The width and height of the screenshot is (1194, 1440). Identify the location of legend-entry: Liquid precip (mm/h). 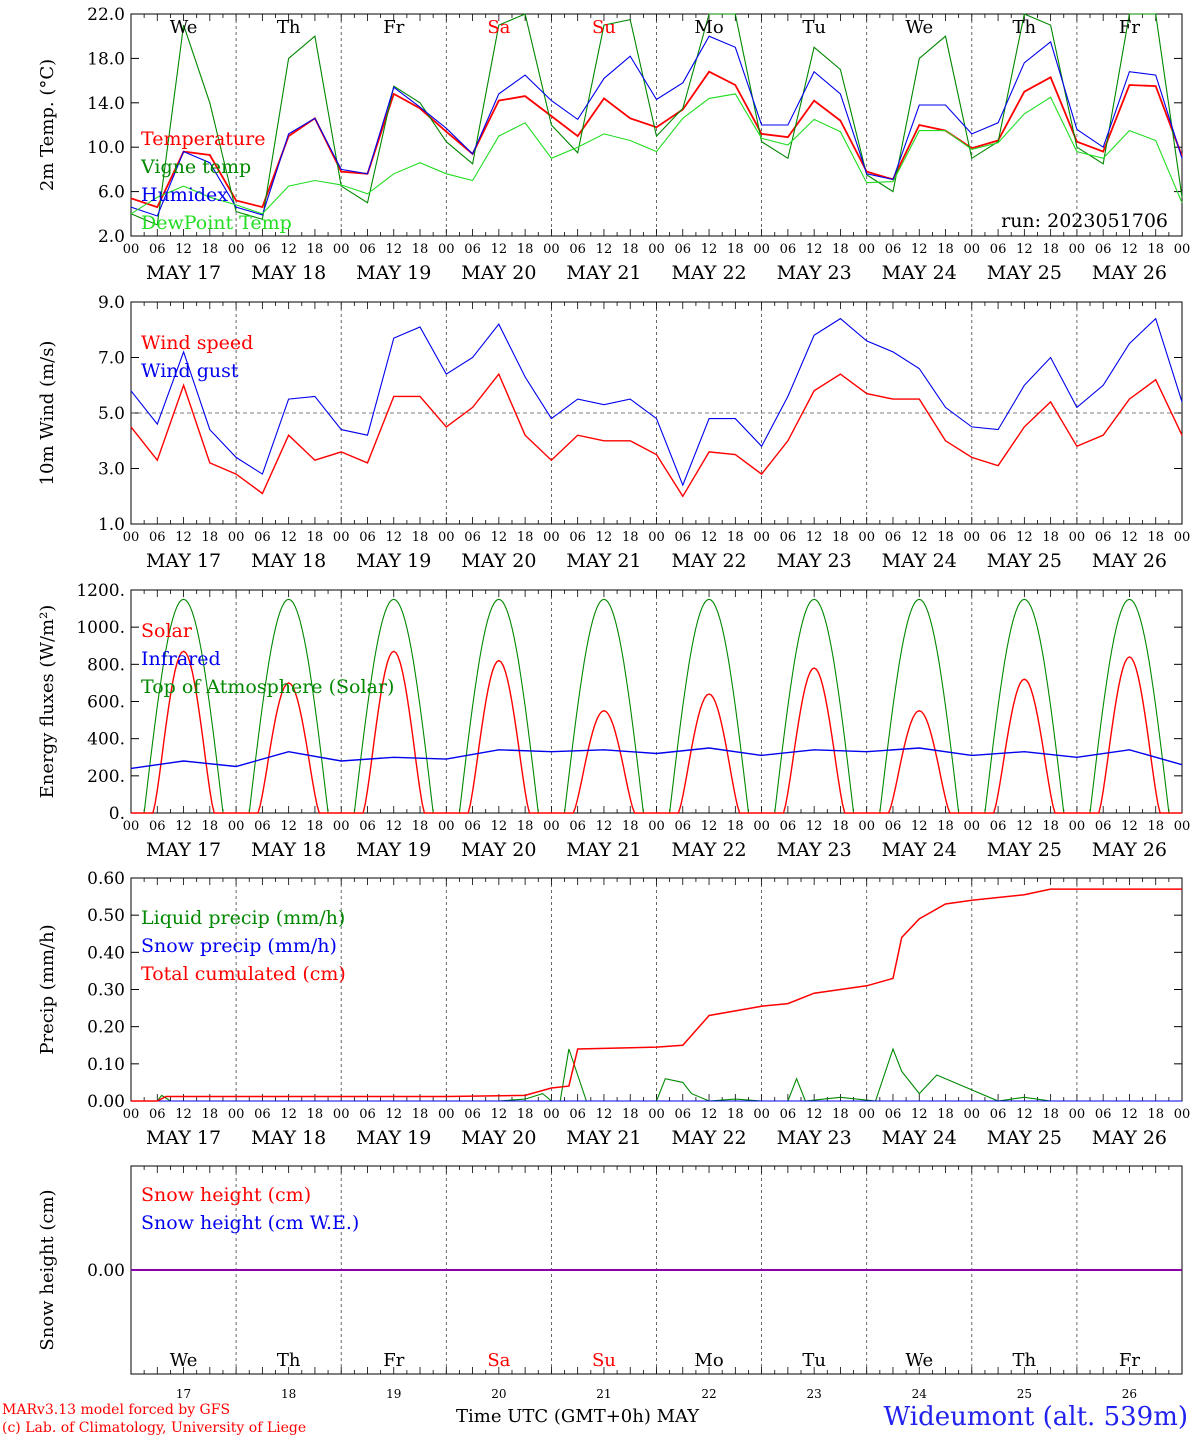
(243, 918).